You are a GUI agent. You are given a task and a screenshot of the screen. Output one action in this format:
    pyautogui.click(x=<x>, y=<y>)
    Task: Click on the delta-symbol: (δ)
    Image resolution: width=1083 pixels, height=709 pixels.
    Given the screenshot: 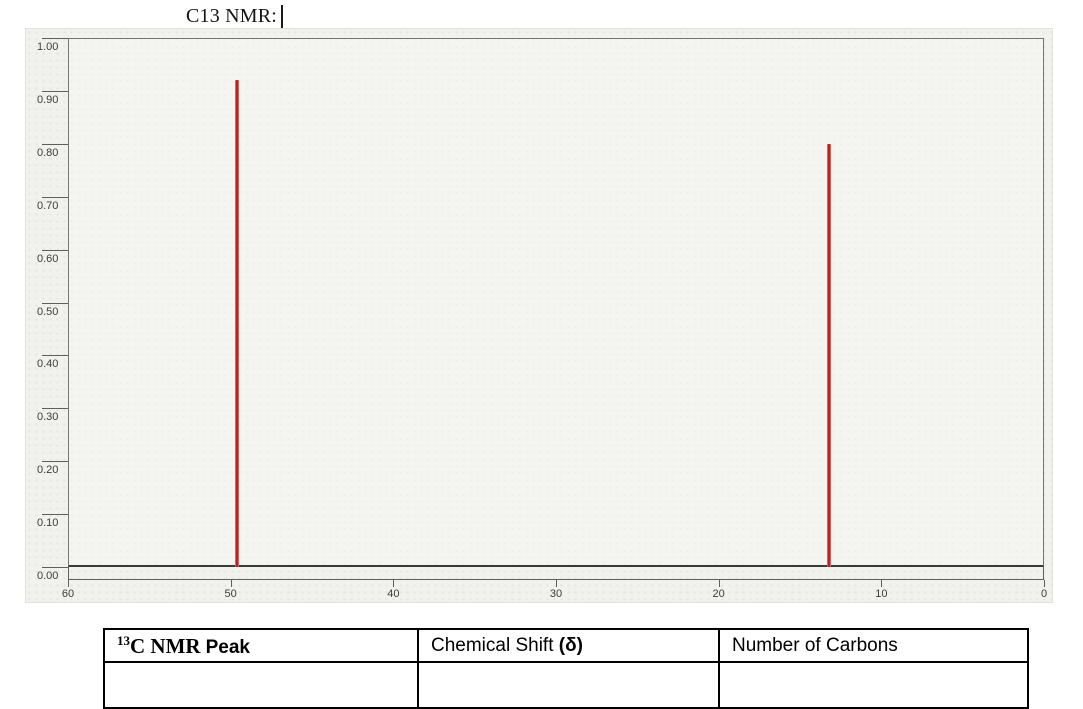 What is the action you would take?
    pyautogui.click(x=570, y=645)
    